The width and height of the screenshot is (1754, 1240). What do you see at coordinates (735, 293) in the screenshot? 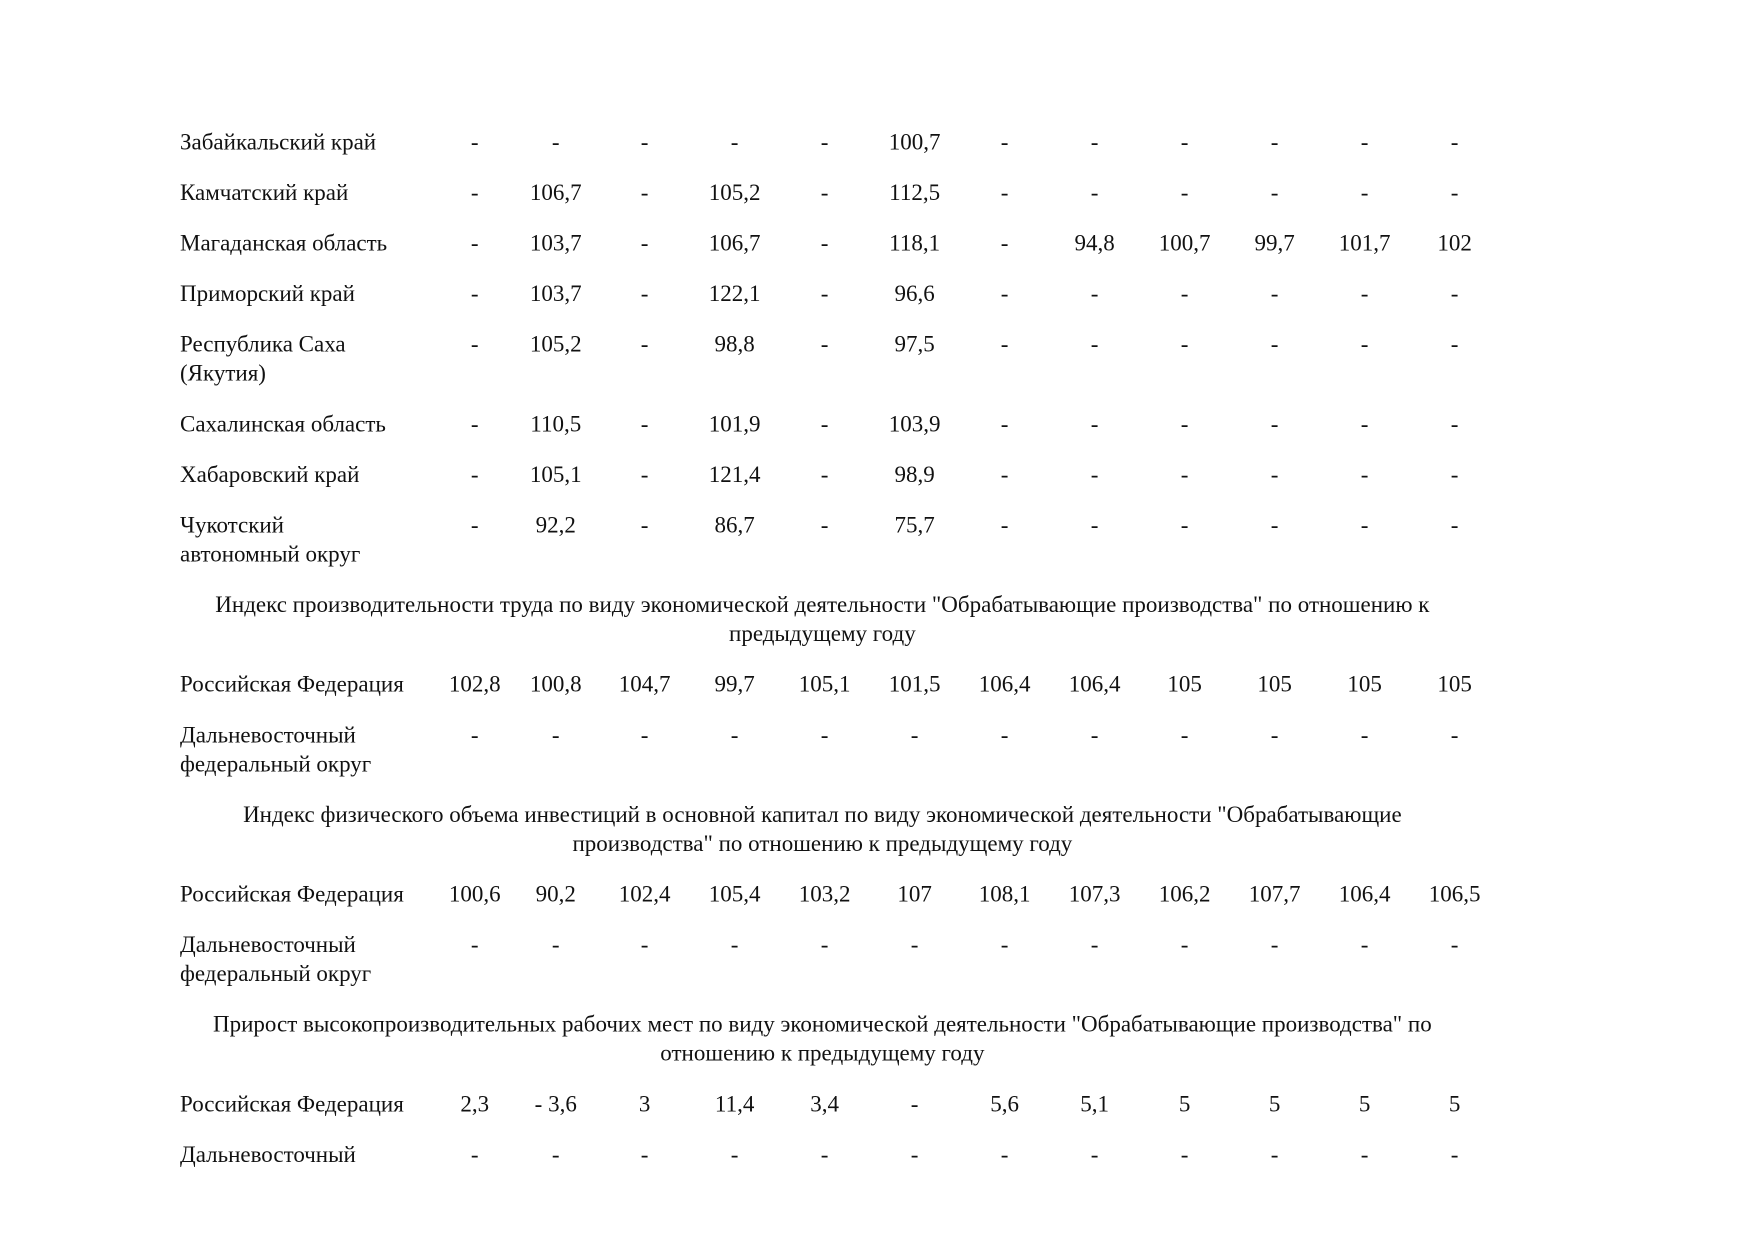
I see `cell: 122,1` at bounding box center [735, 293].